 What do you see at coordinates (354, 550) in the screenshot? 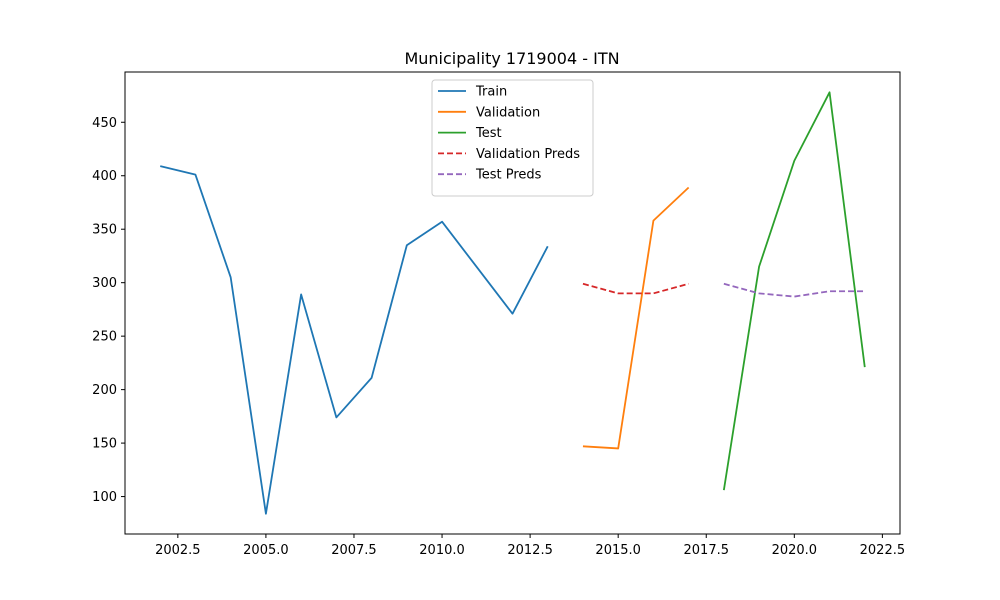
I see `x-tick-label: 2007.5` at bounding box center [354, 550].